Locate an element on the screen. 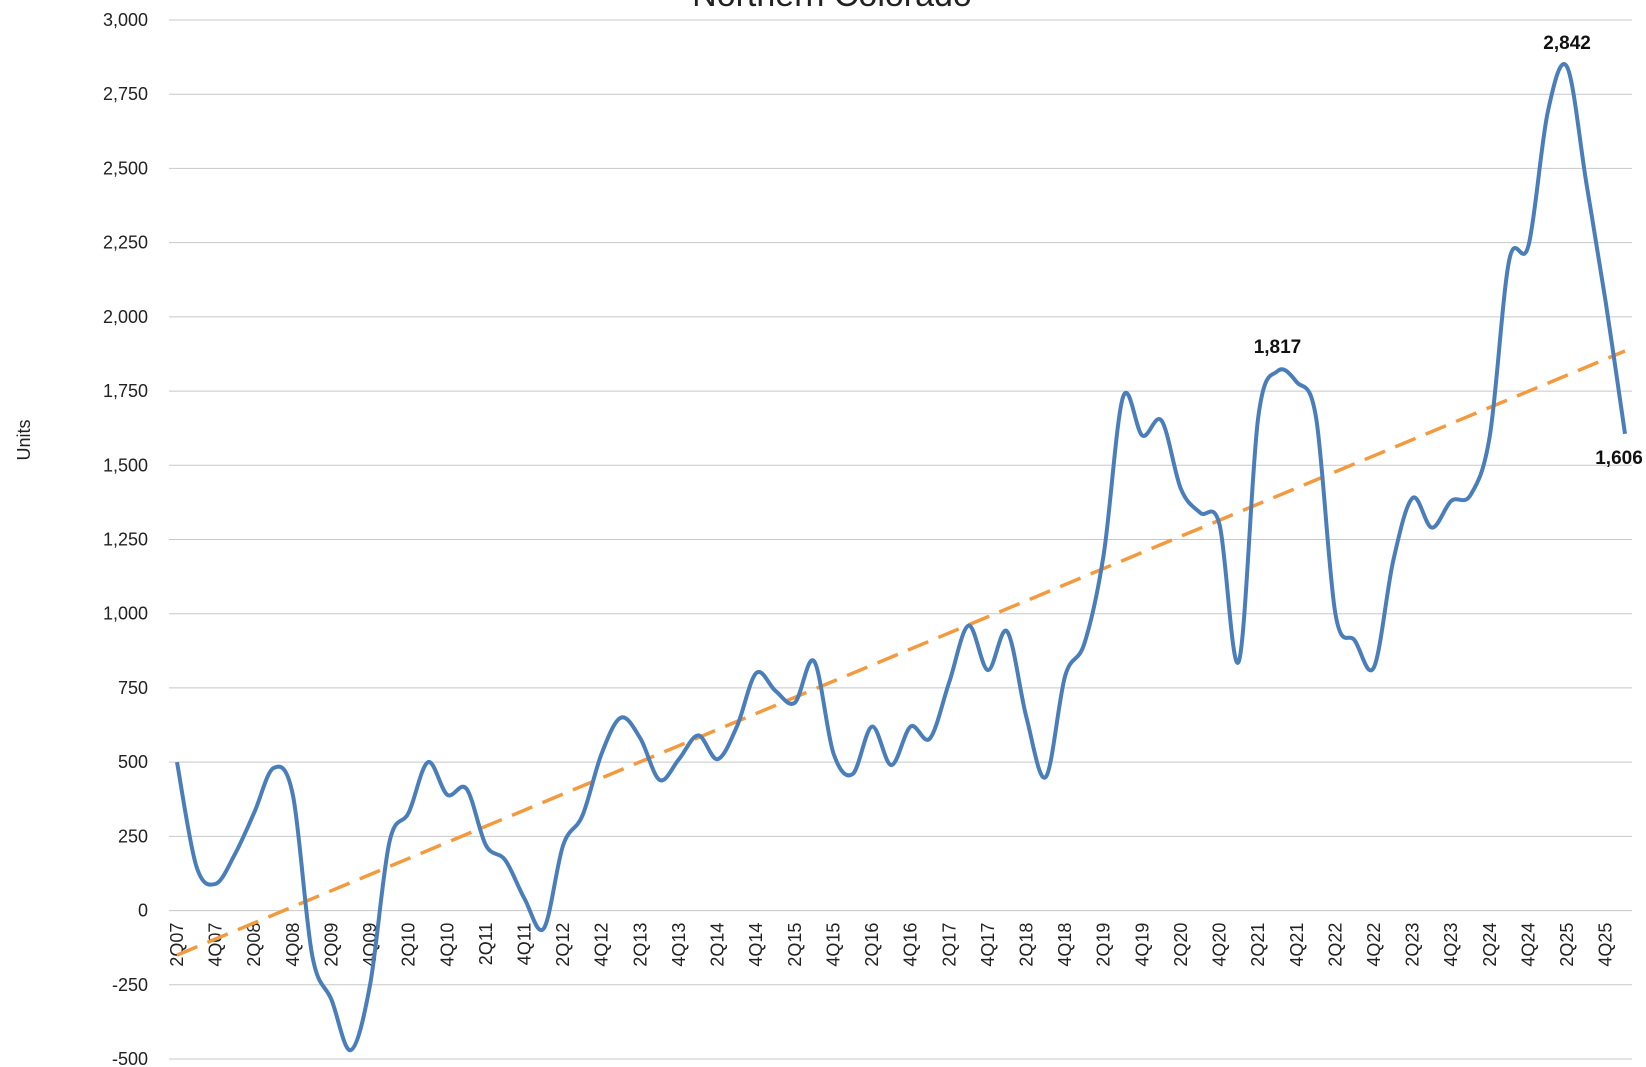 The width and height of the screenshot is (1646, 1067). y-tick-label: 750 is located at coordinates (133, 688).